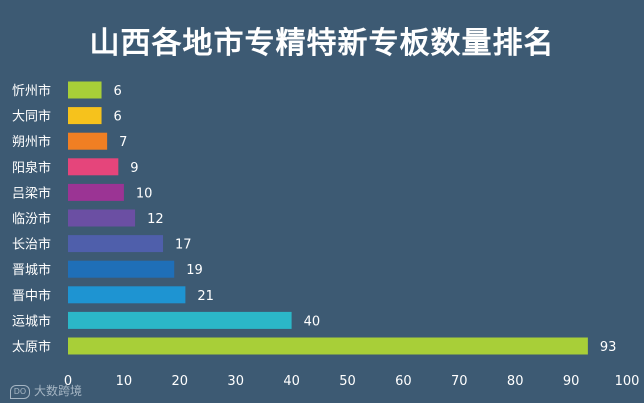 The width and height of the screenshot is (644, 403). Describe the element at coordinates (155, 219) in the screenshot. I see `value-label: 12` at that location.